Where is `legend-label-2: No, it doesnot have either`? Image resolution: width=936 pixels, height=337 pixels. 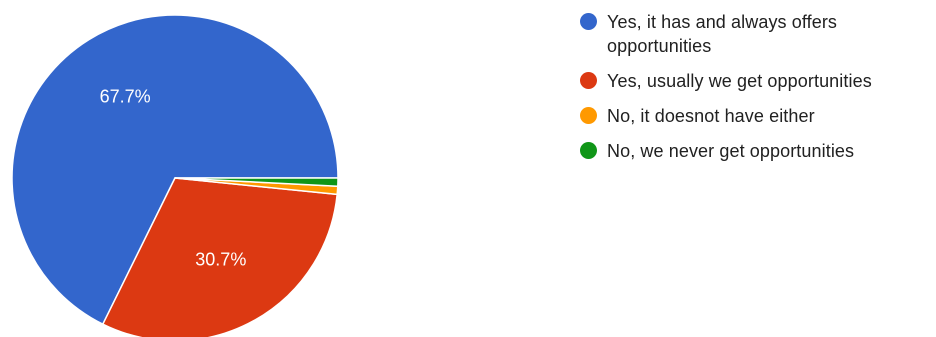
legend-label-2: No, it doesnot have either is located at coordinates (711, 116).